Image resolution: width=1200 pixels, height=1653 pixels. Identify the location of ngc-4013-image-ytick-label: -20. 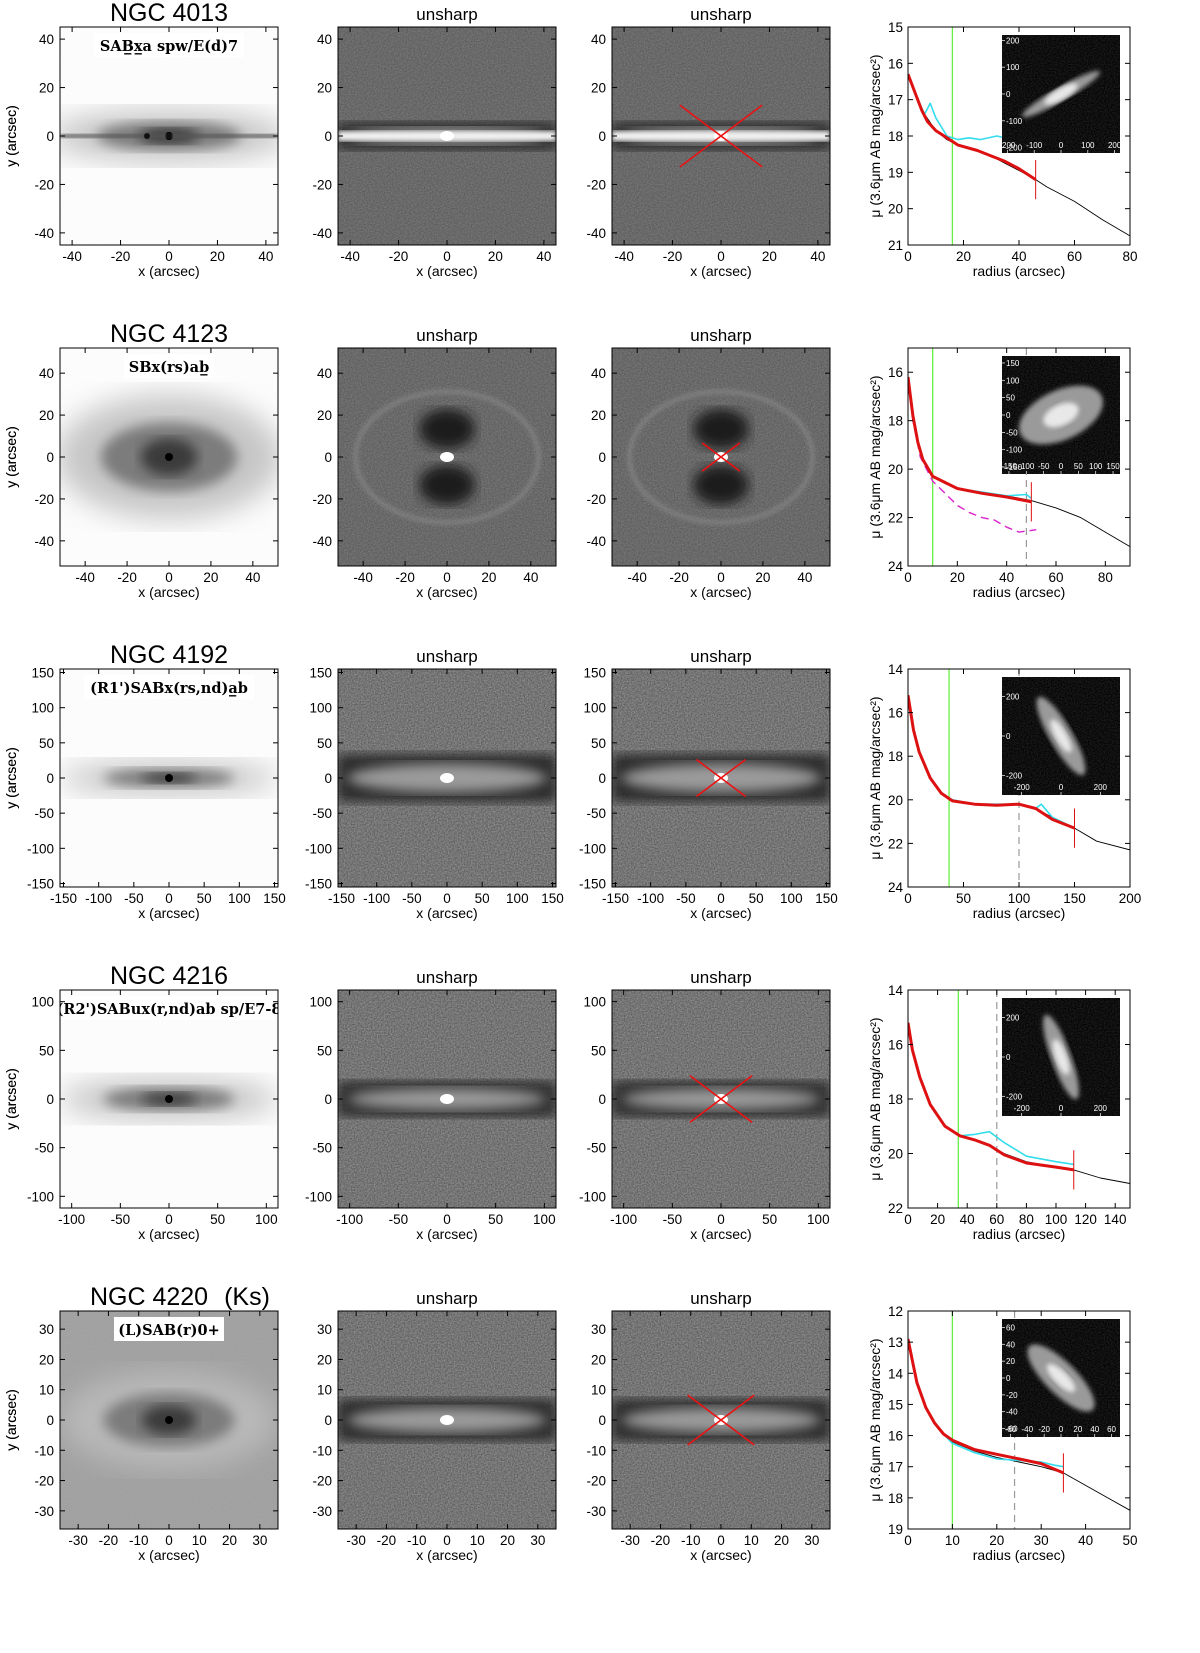
(44, 184).